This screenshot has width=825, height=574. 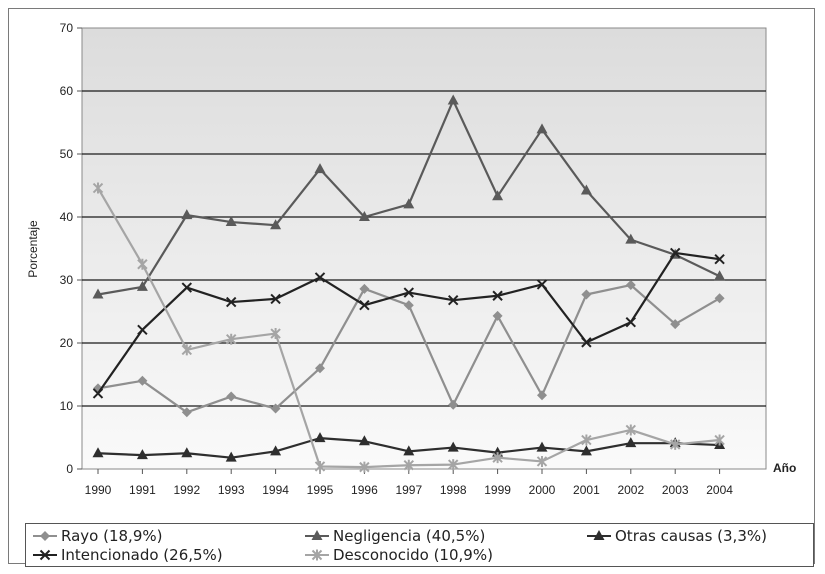 I want to click on x-tick-label: 2003, so click(x=675, y=490).